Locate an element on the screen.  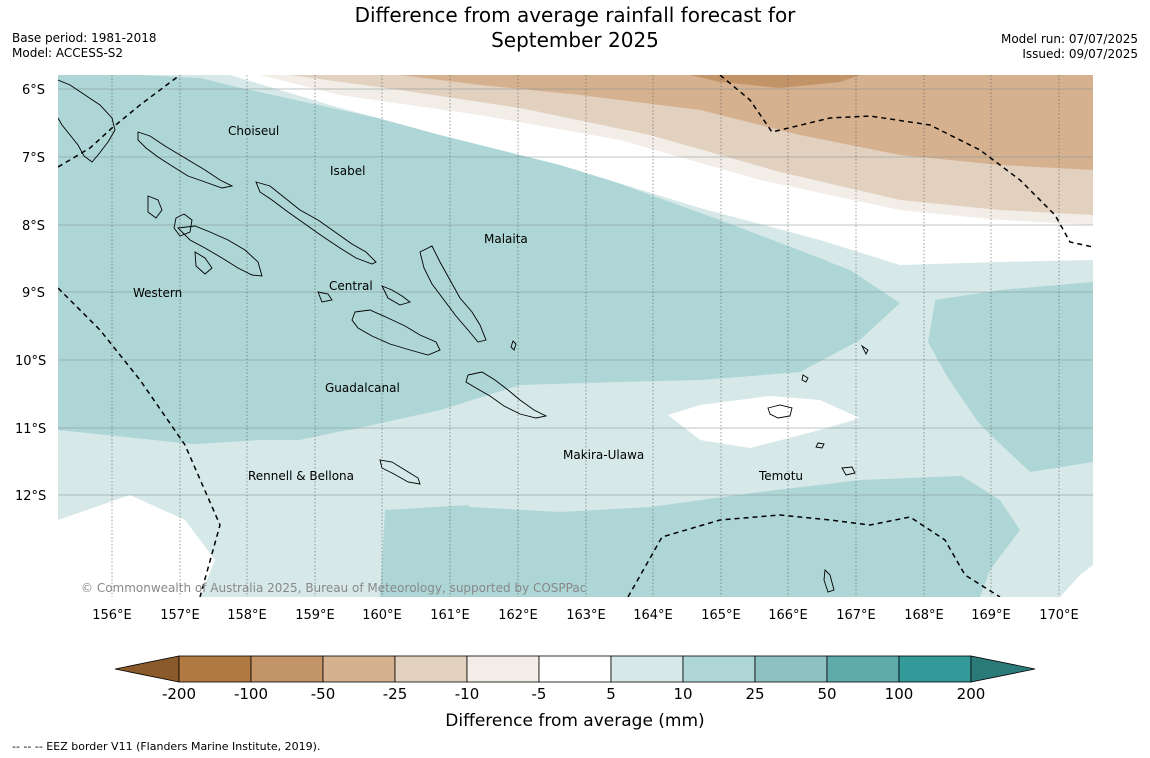
issued-date: Issued: 09/07/2025 is located at coordinates (1080, 54).